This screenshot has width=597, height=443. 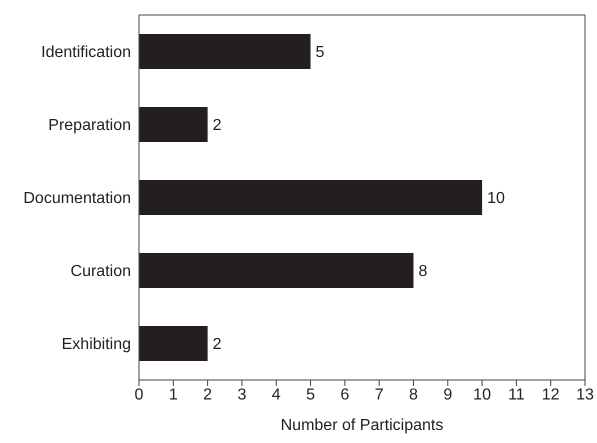 What do you see at coordinates (516, 395) in the screenshot?
I see `x-tick-label: 11` at bounding box center [516, 395].